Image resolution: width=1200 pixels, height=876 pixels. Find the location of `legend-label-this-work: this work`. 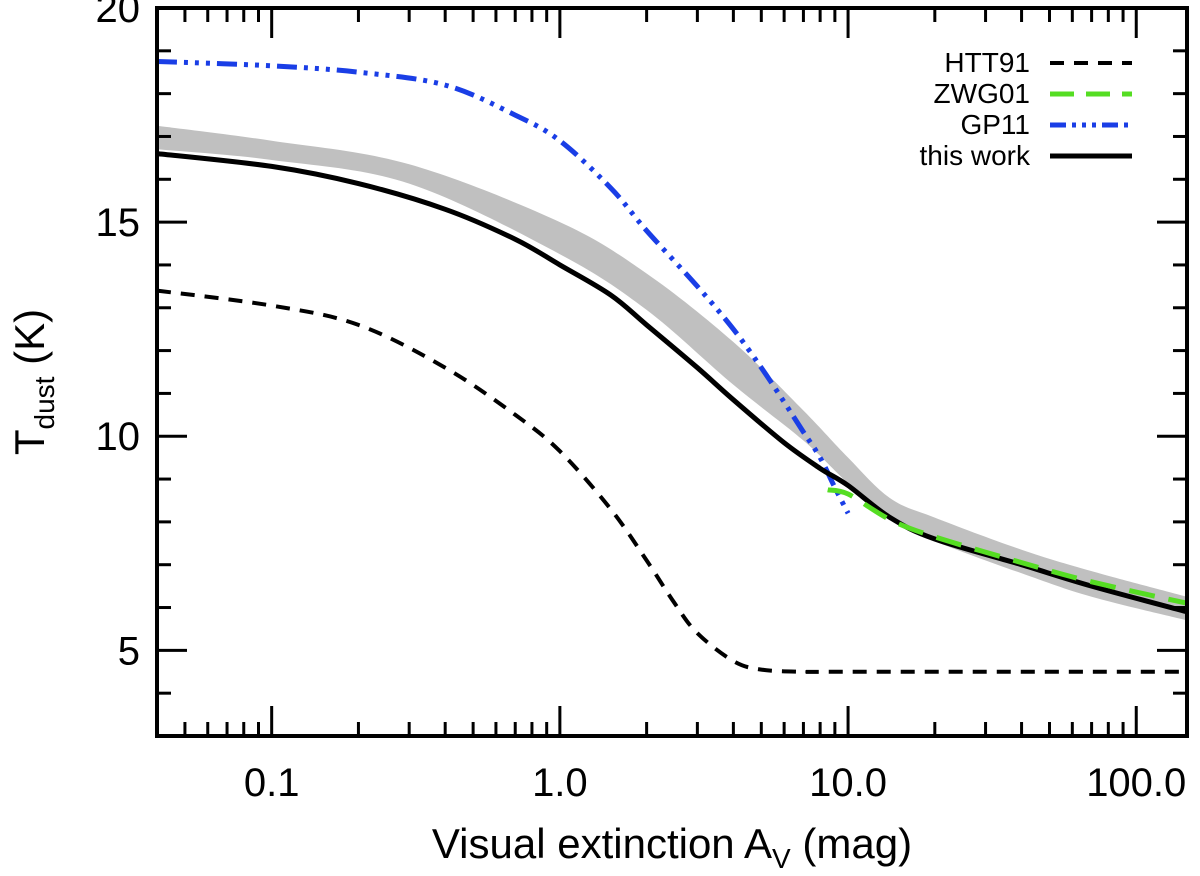

legend-label-this-work: this work is located at coordinates (975, 155).